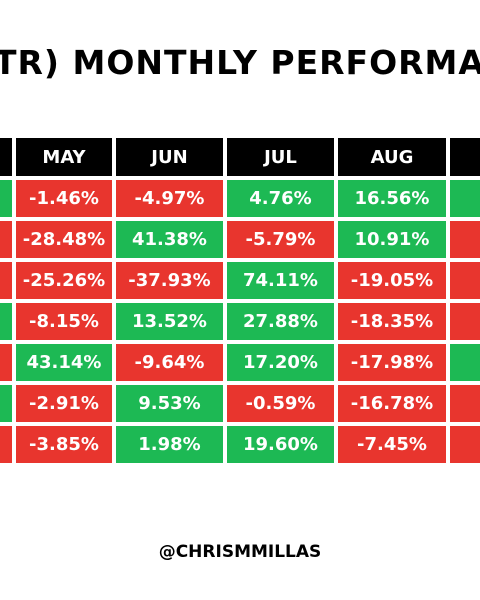  What do you see at coordinates (64, 239) in the screenshot?
I see `table-cell: -28.48%` at bounding box center [64, 239].